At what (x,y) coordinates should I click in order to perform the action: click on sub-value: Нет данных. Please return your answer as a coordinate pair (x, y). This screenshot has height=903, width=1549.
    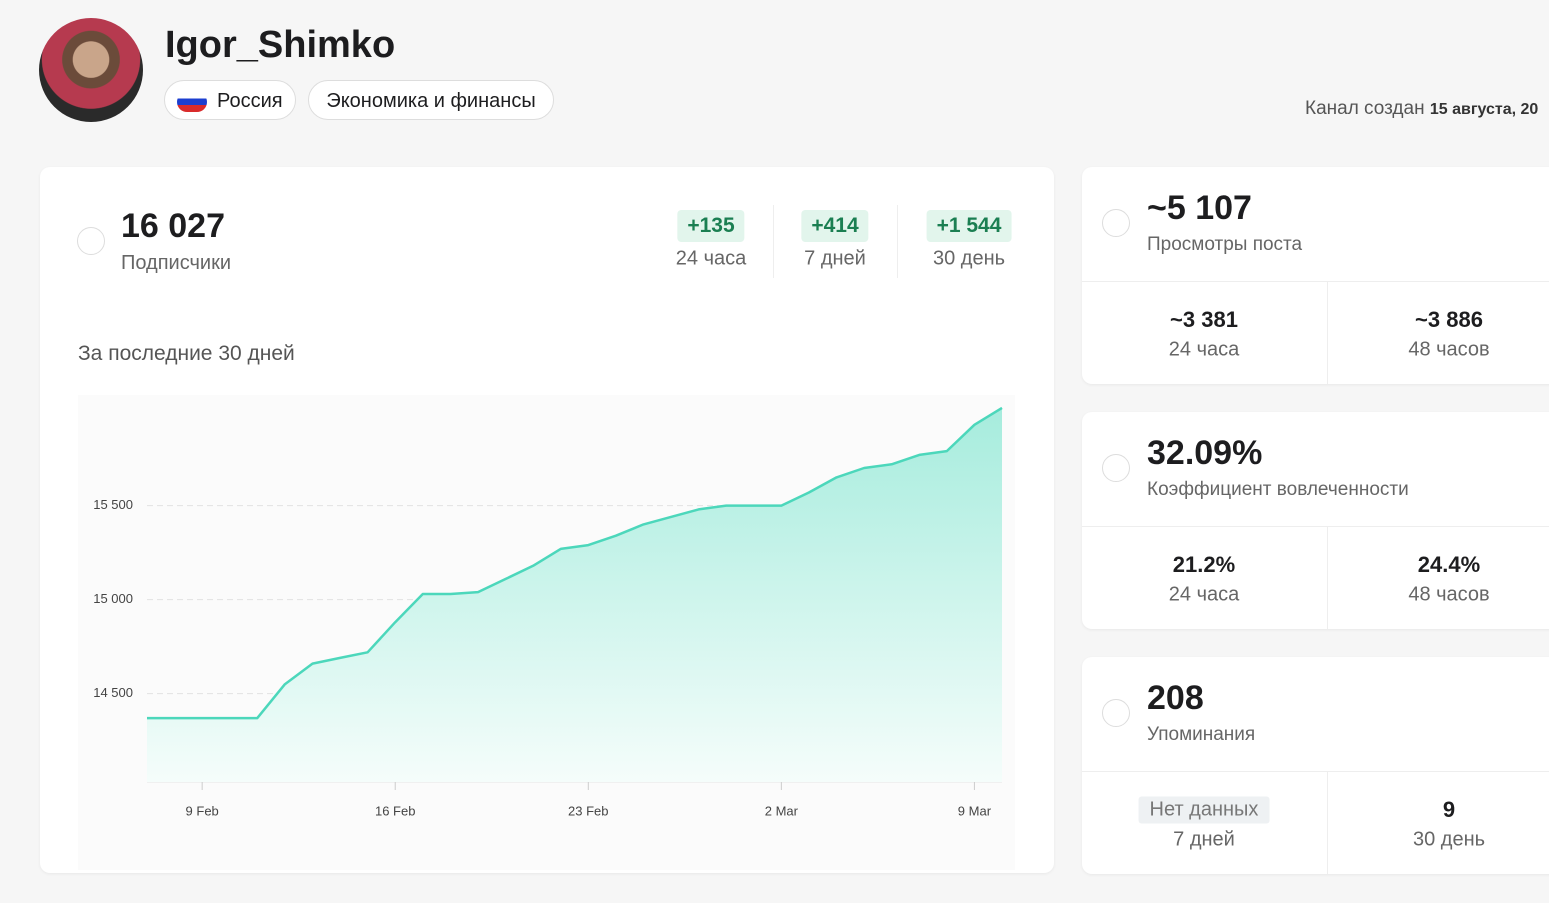
    Looking at the image, I should click on (1204, 810).